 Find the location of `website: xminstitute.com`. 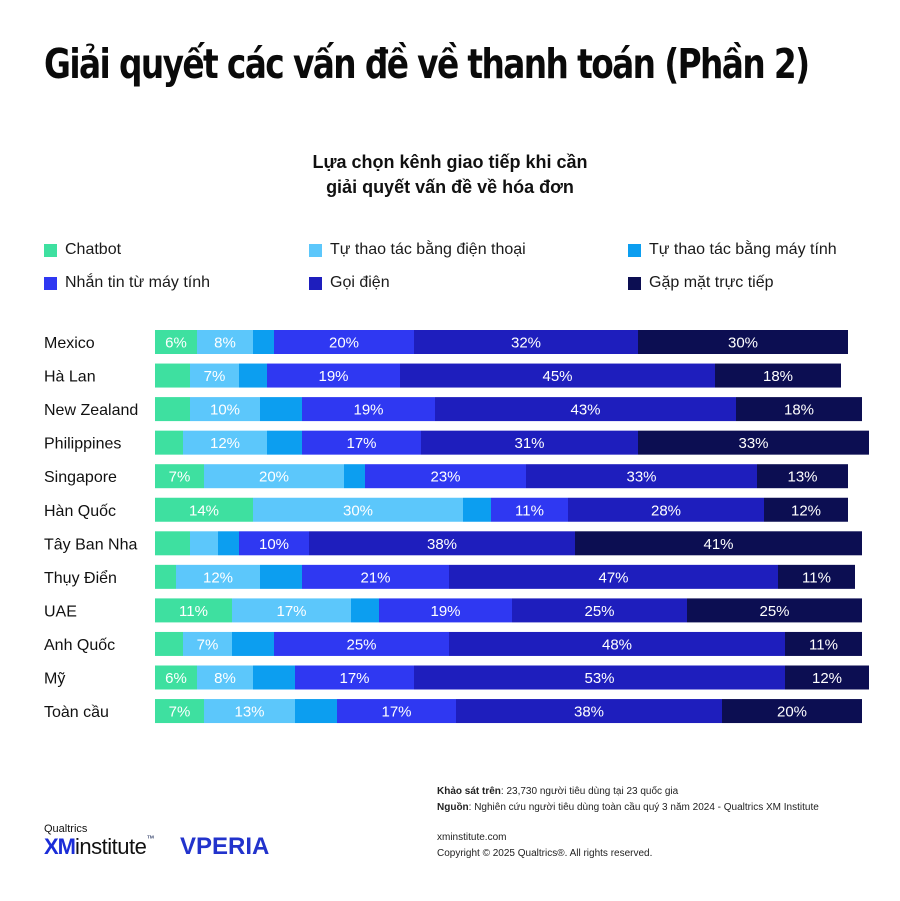

website: xminstitute.com is located at coordinates (472, 837).